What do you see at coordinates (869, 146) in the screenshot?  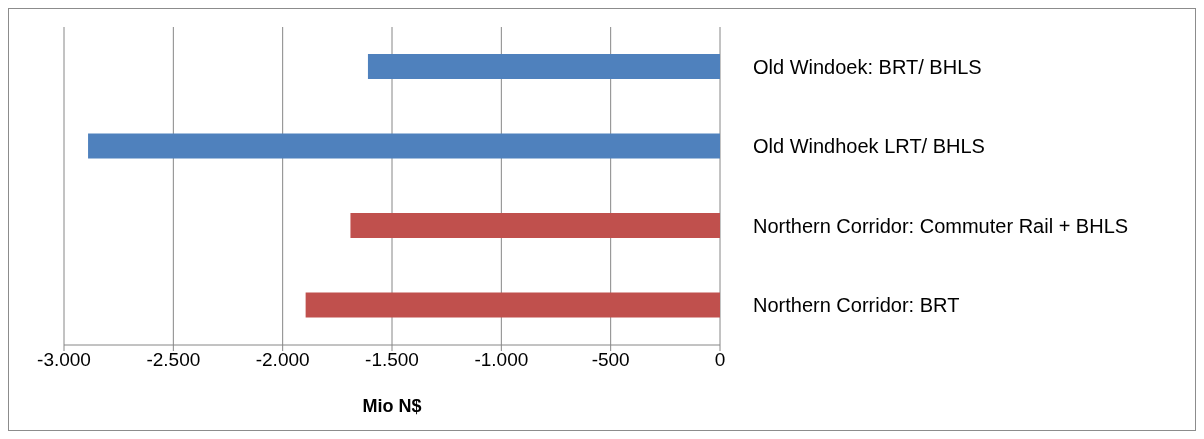 I see `y-tick-label: Old Windhoek LRT/ BHLS` at bounding box center [869, 146].